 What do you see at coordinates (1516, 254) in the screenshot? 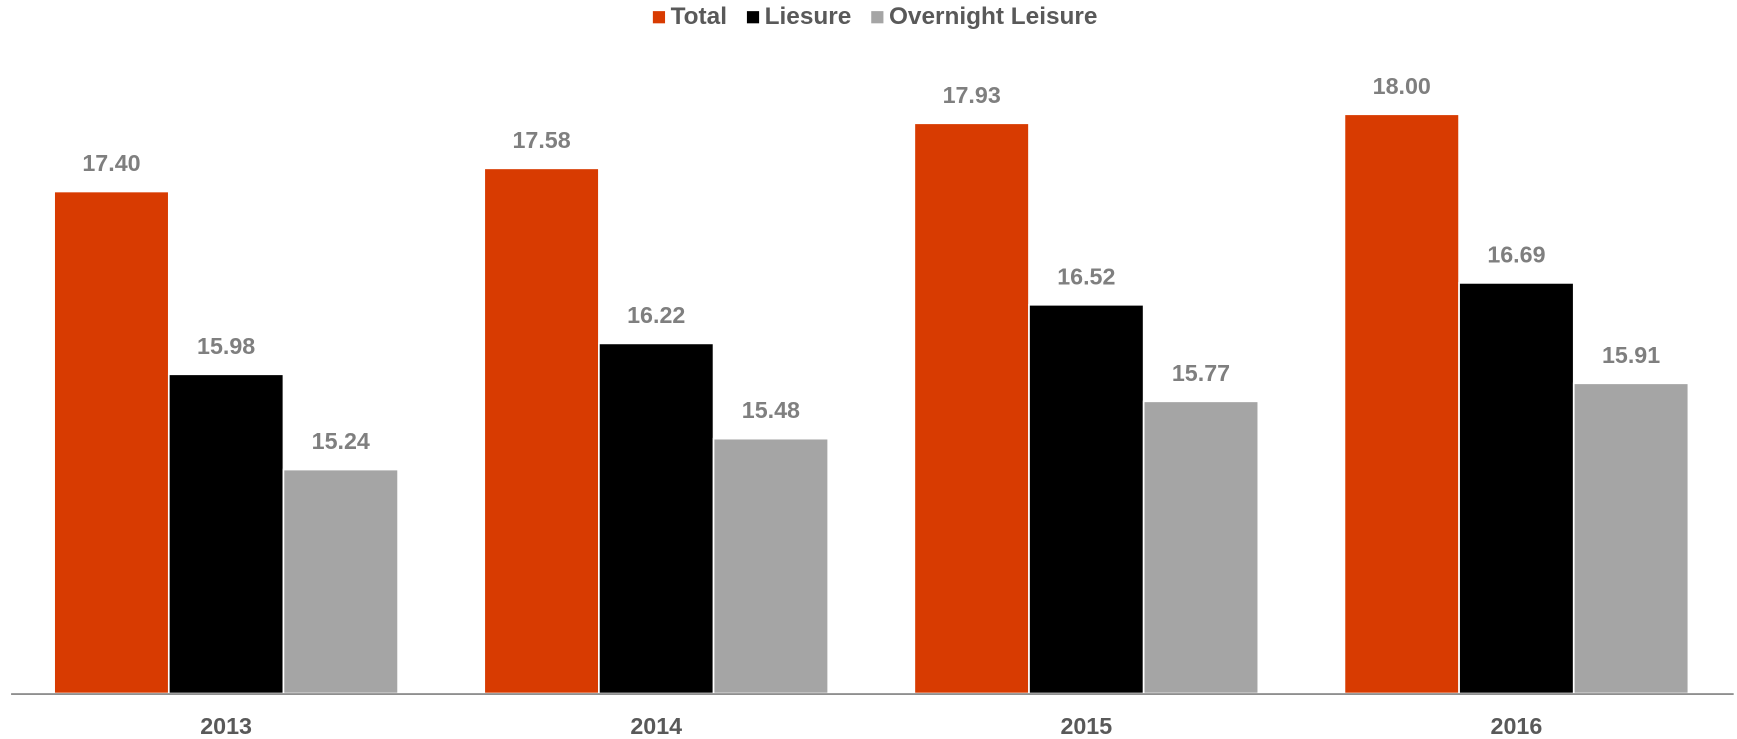
I see `data-label: 16.69` at bounding box center [1516, 254].